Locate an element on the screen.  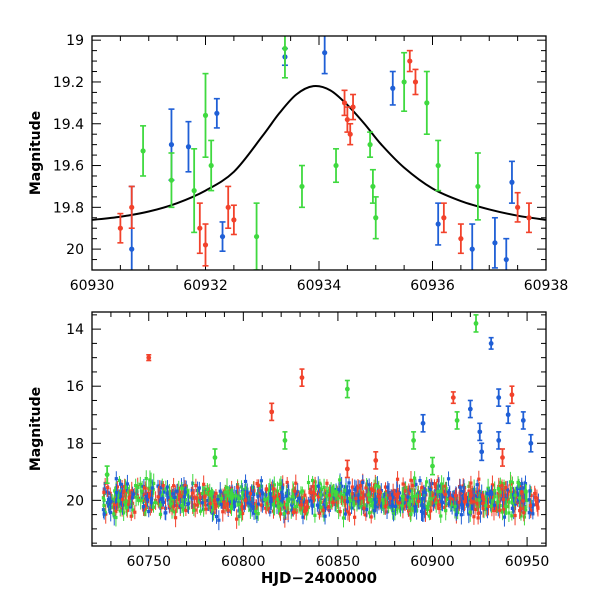
y-tick-label: 19.6 is located at coordinates (68, 167).